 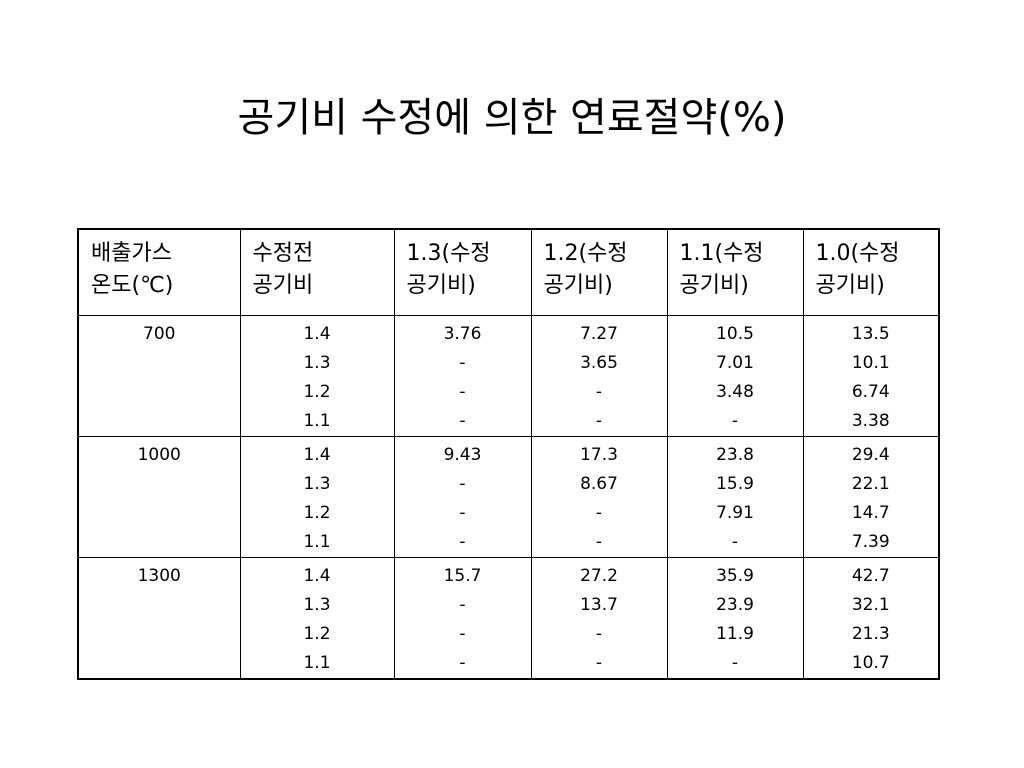 I want to click on table-cell: 1000, so click(x=159, y=496).